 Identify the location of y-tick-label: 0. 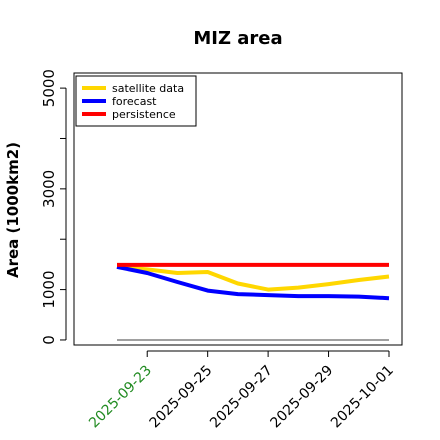
(49, 340).